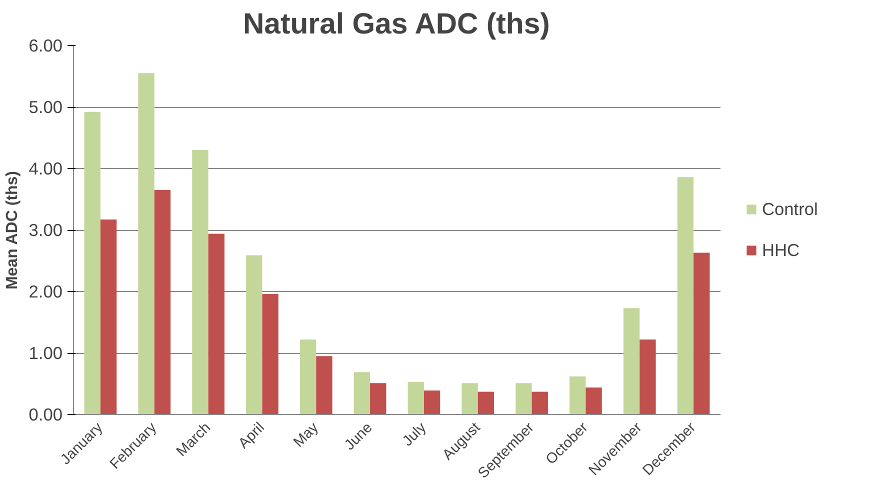  What do you see at coordinates (45, 230) in the screenshot?
I see `y-tick-label: 3.00` at bounding box center [45, 230].